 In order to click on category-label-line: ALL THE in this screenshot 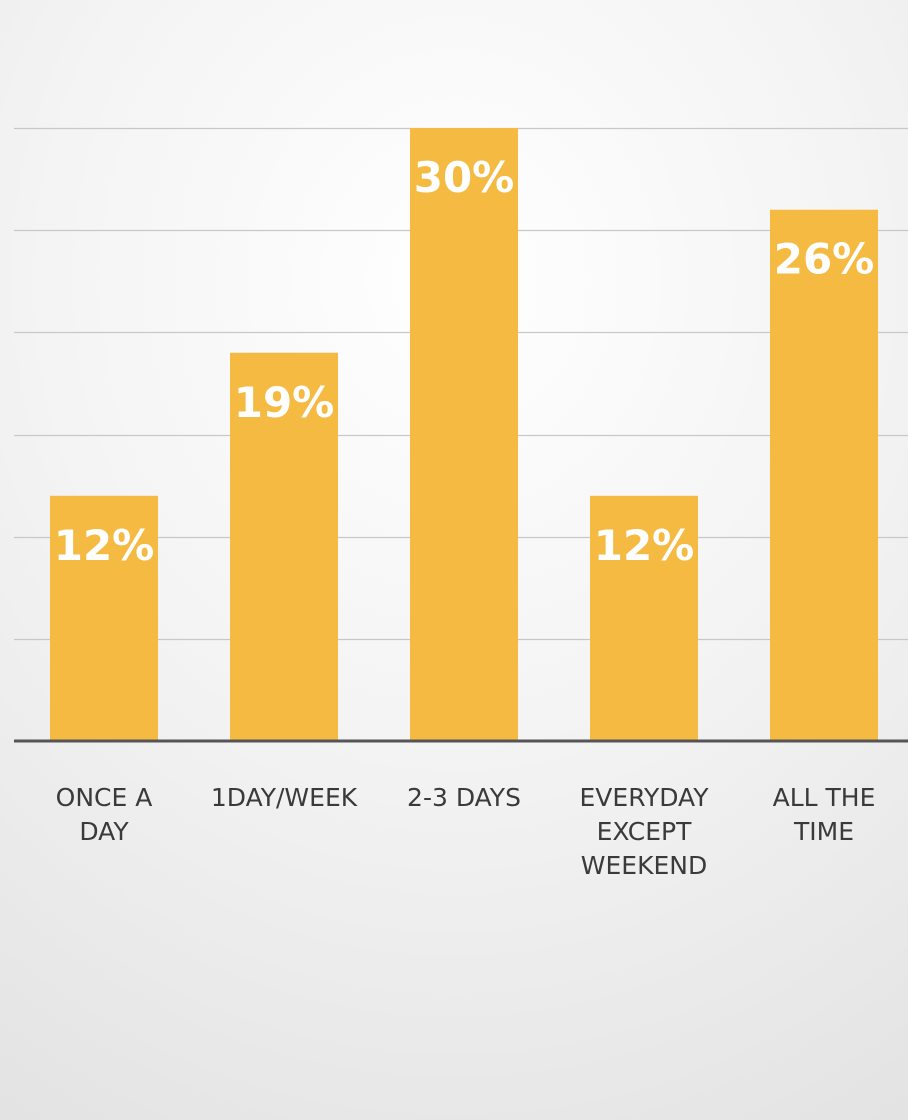, I will do `click(824, 797)`.